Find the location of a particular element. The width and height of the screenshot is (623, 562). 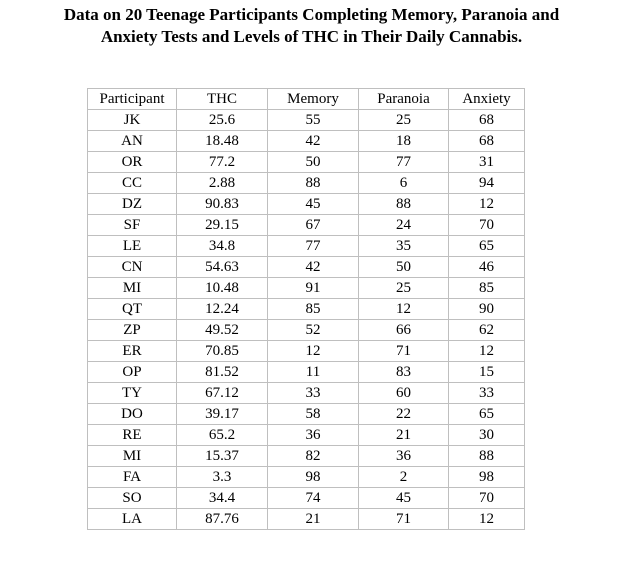

table-cell: 94 is located at coordinates (486, 183).